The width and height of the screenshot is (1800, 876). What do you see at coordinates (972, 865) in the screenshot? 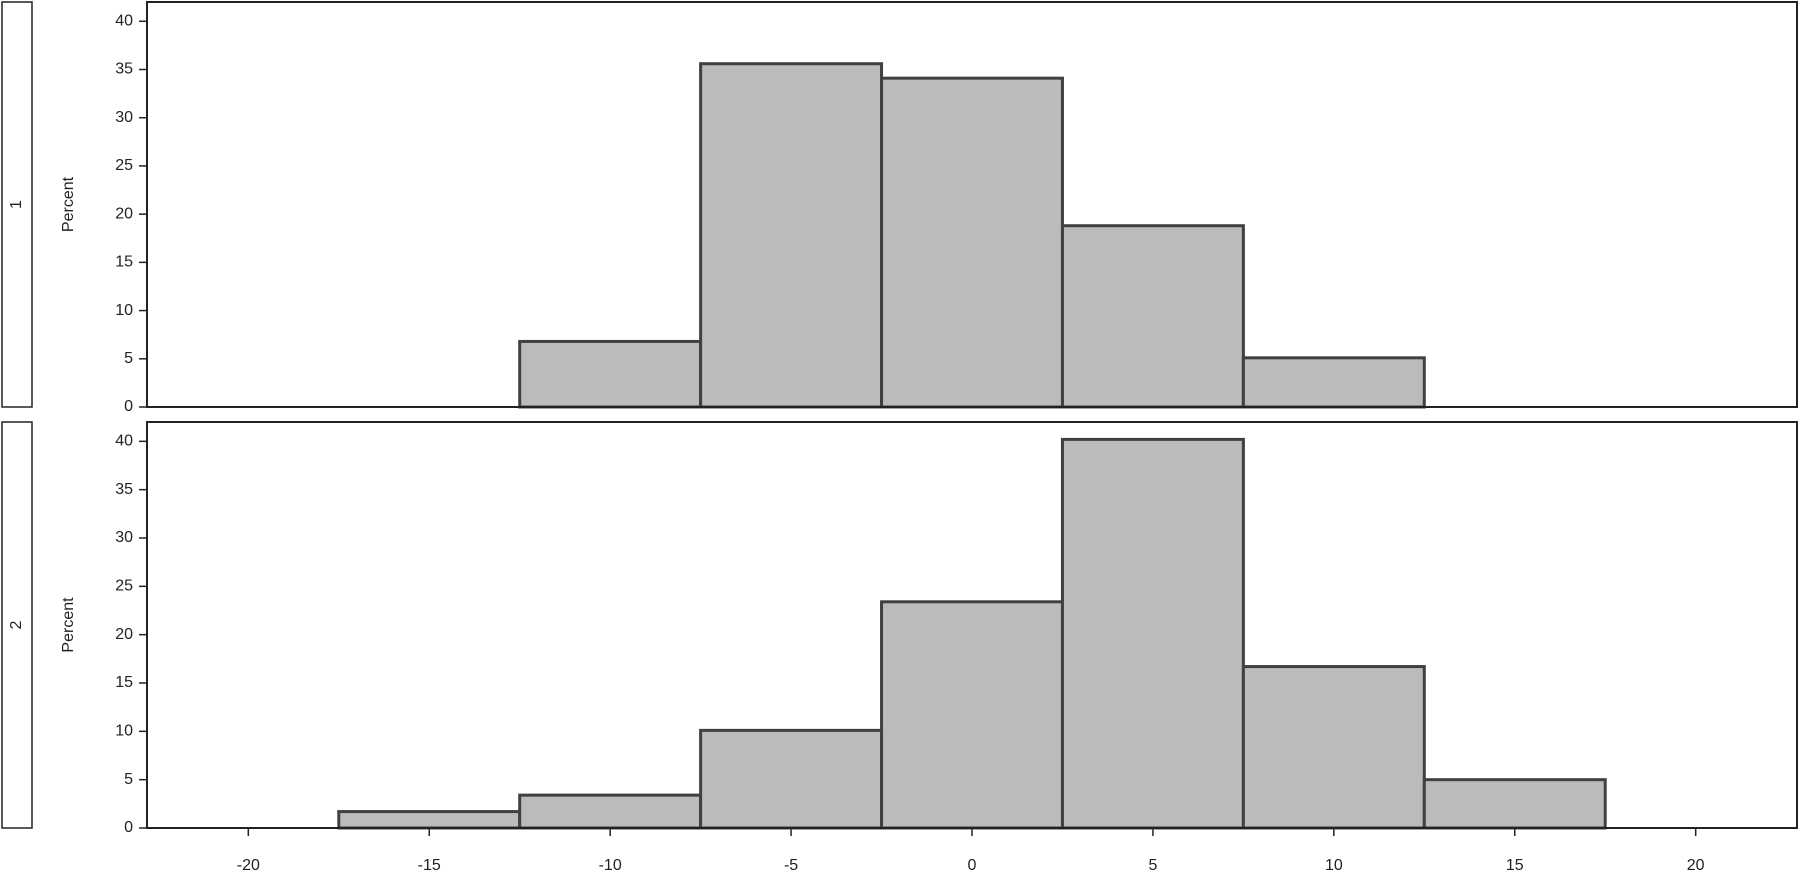
I see `x-tick-label: 0` at bounding box center [972, 865].